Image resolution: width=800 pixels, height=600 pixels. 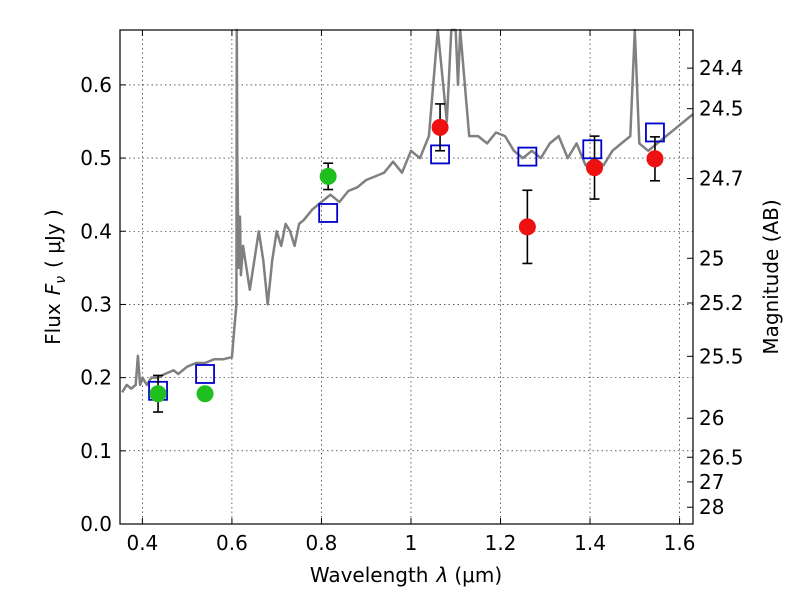 What do you see at coordinates (721, 68) in the screenshot?
I see `mag-tick-label: 24.4` at bounding box center [721, 68].